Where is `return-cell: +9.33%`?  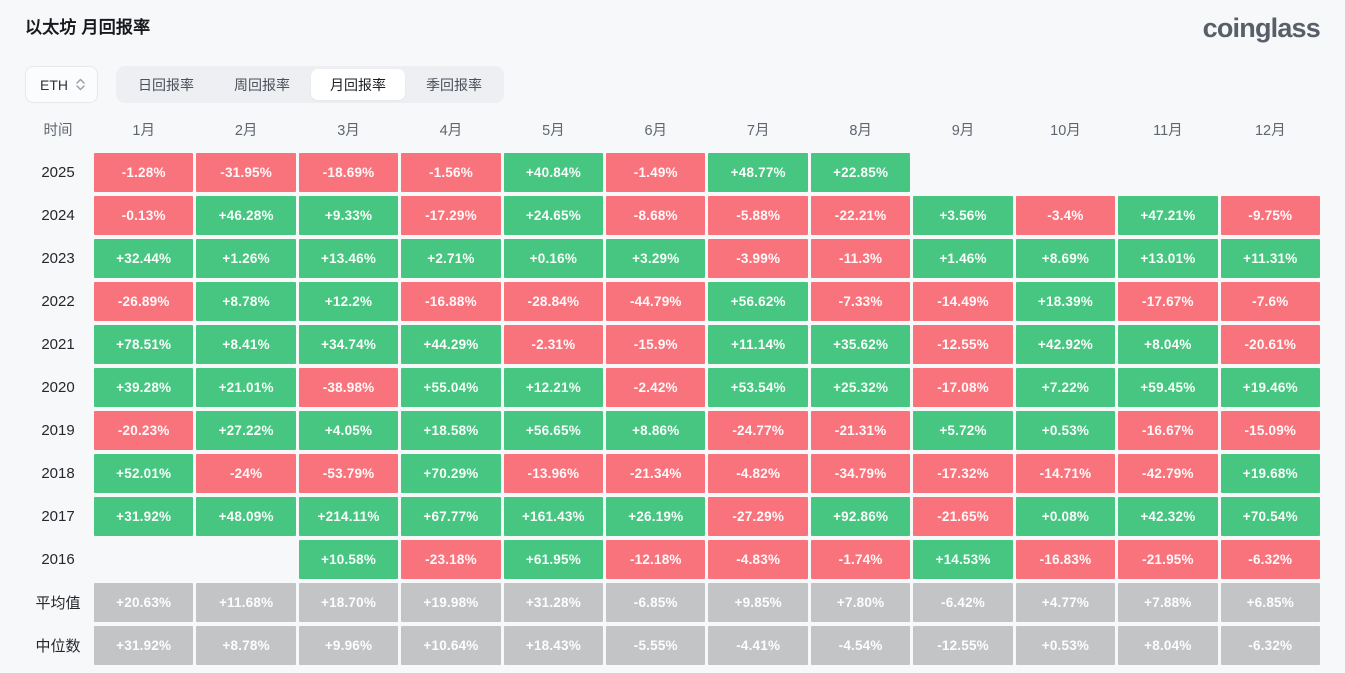
return-cell: +9.33% is located at coordinates (348, 215).